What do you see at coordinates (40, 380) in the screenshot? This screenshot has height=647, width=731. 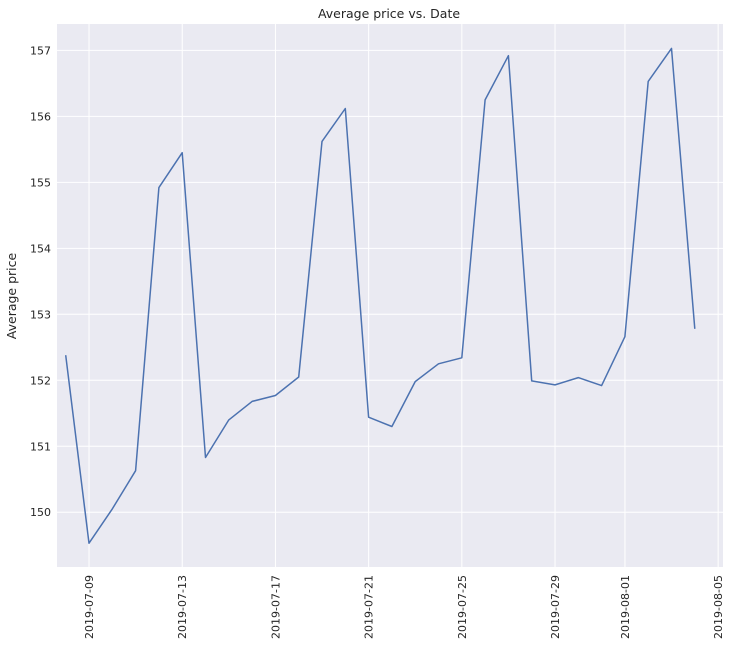 I see `y-tick-label: 152` at bounding box center [40, 380].